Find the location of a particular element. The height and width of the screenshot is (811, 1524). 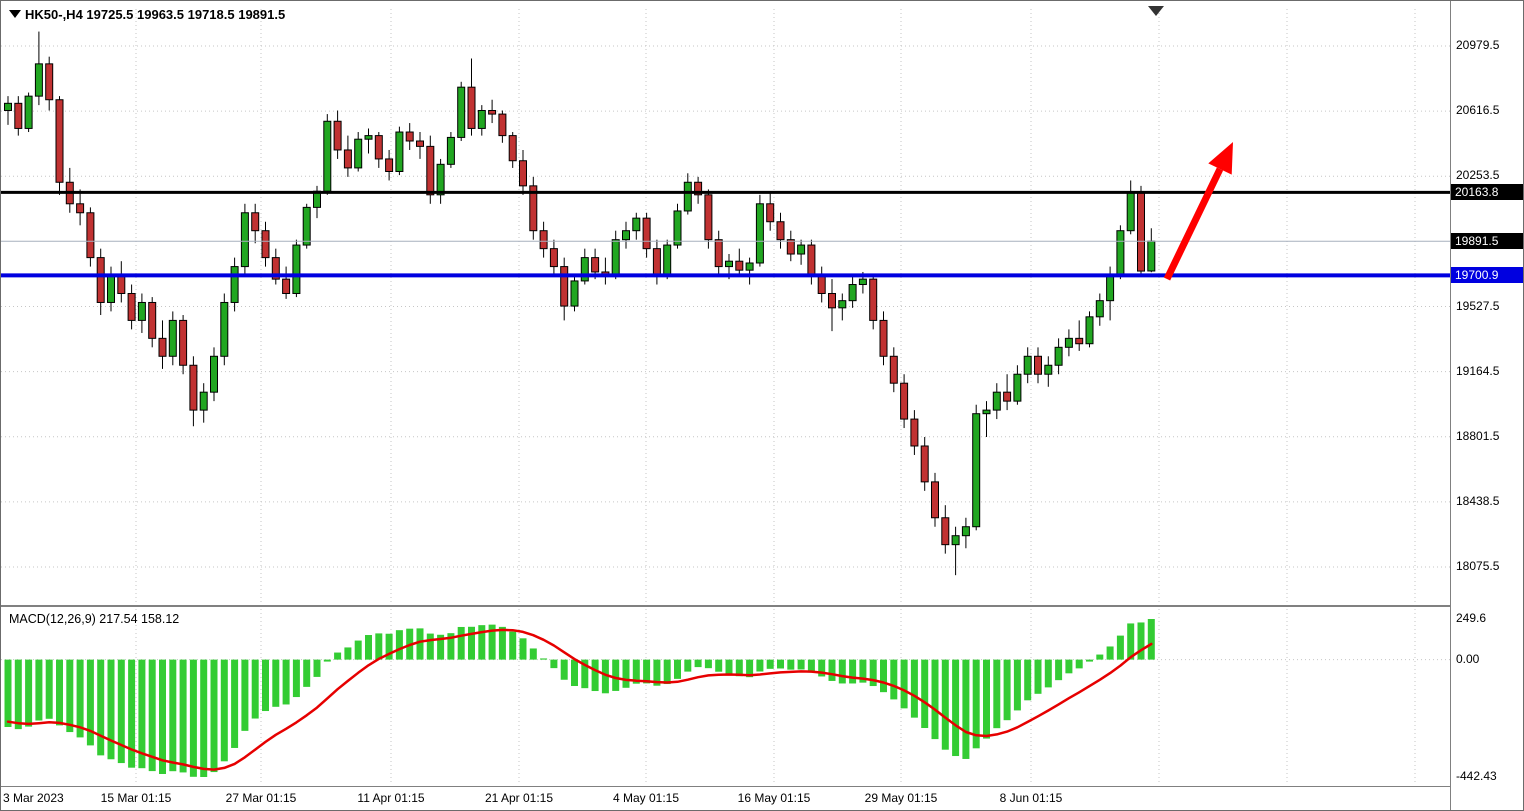

time-axis-label: 3 Mar 2023 is located at coordinates (33, 798).